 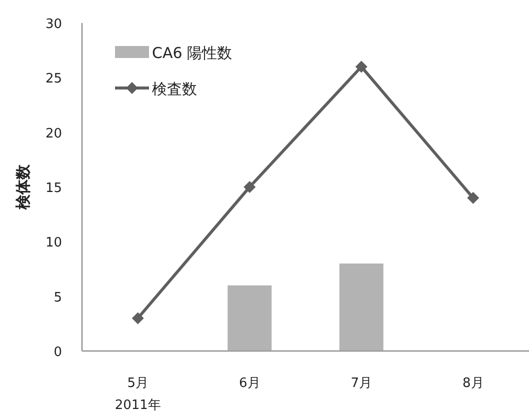 I want to click on y-tick-label: 5, so click(x=58, y=298).